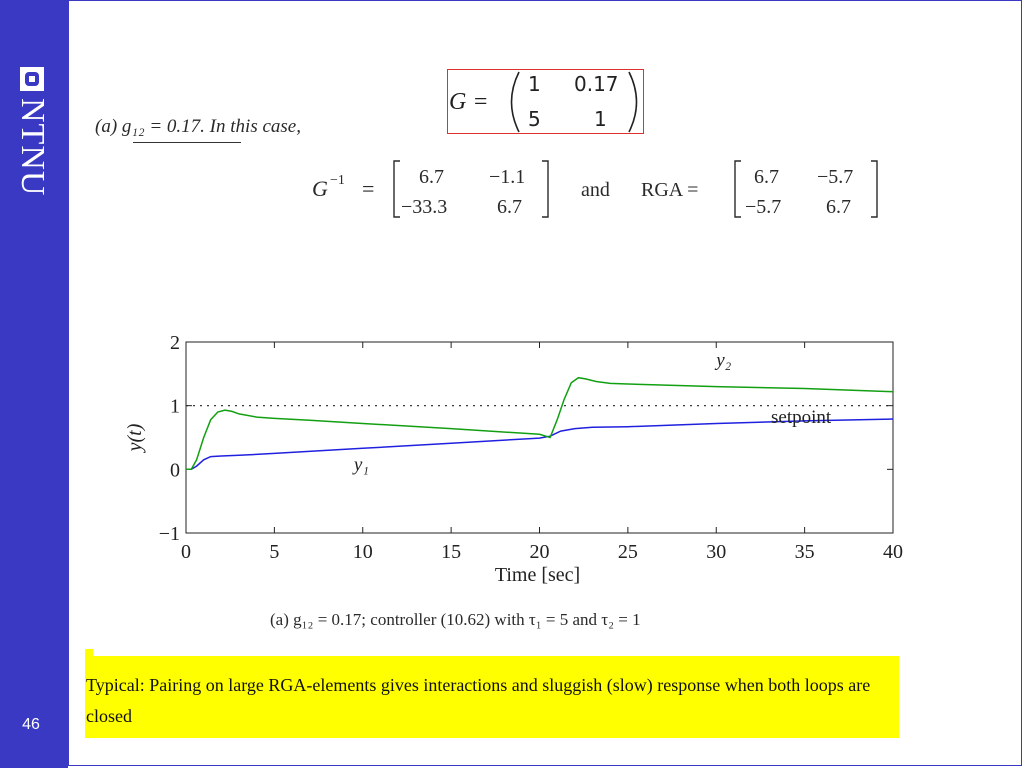  What do you see at coordinates (595, 190) in the screenshot?
I see `and-text: and` at bounding box center [595, 190].